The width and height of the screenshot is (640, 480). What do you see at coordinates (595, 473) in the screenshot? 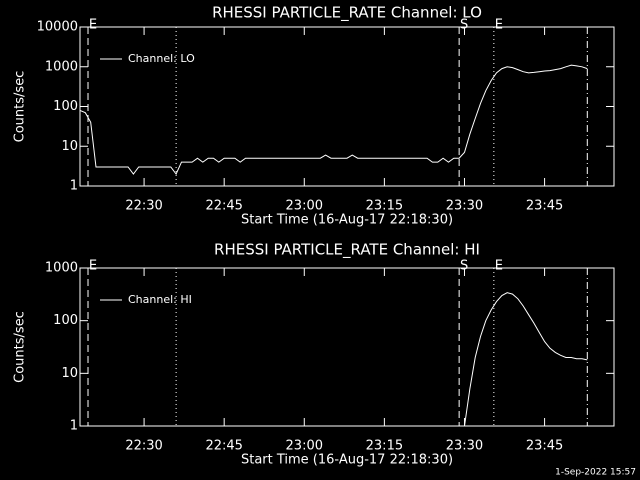
I see `footer: 1-Sep-2022 15:57` at bounding box center [595, 473].